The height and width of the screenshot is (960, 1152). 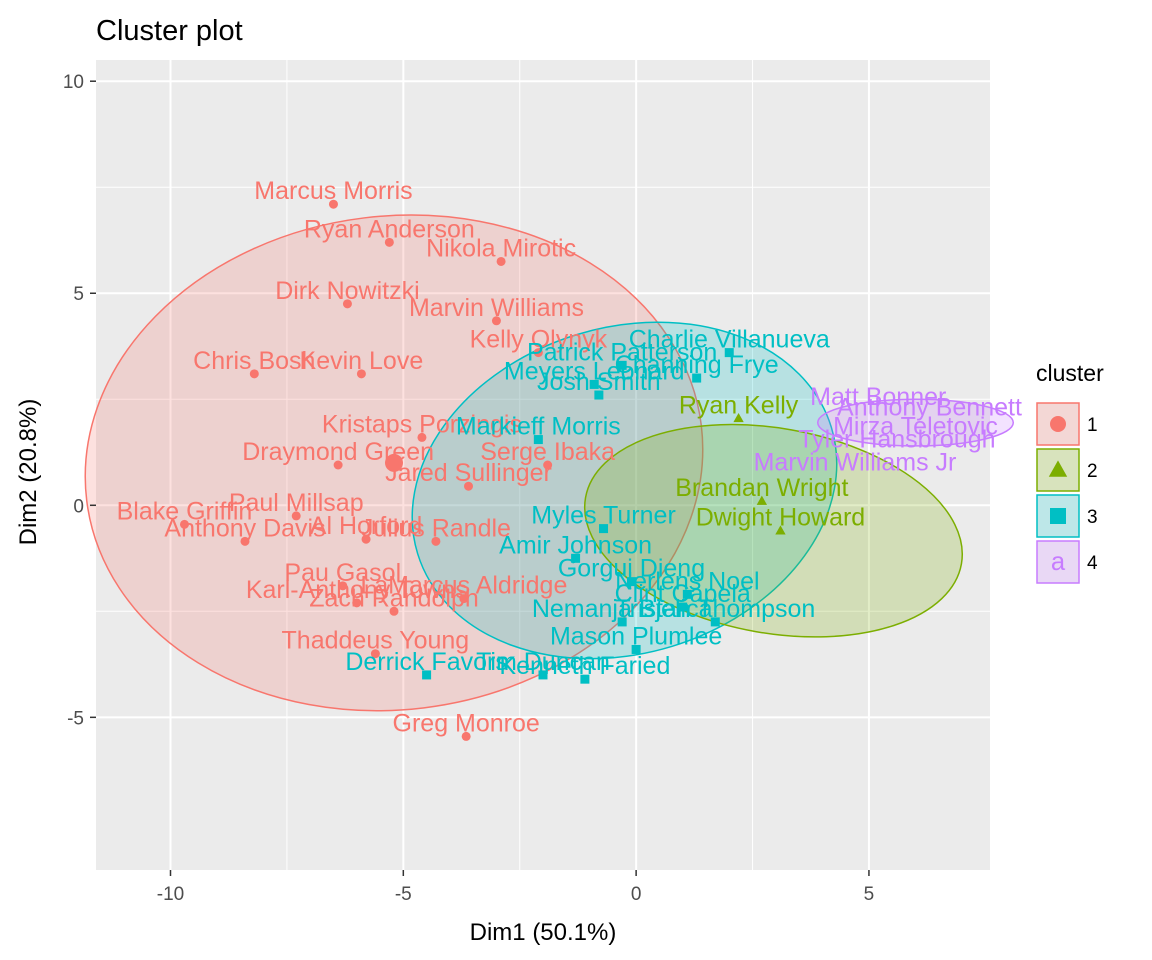 I want to click on data-point-label: Kenneth Faried, so click(x=584, y=666).